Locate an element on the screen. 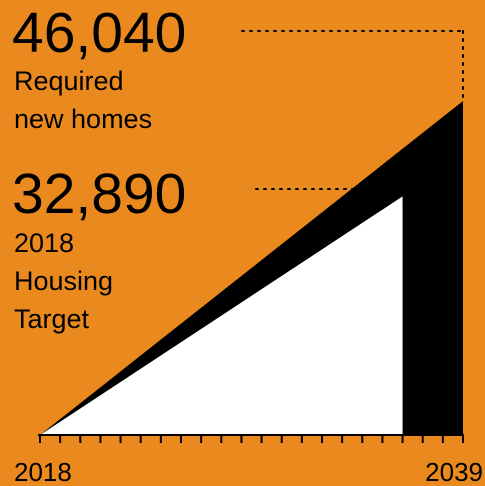  required-label-line-2: new homes is located at coordinates (83, 119).